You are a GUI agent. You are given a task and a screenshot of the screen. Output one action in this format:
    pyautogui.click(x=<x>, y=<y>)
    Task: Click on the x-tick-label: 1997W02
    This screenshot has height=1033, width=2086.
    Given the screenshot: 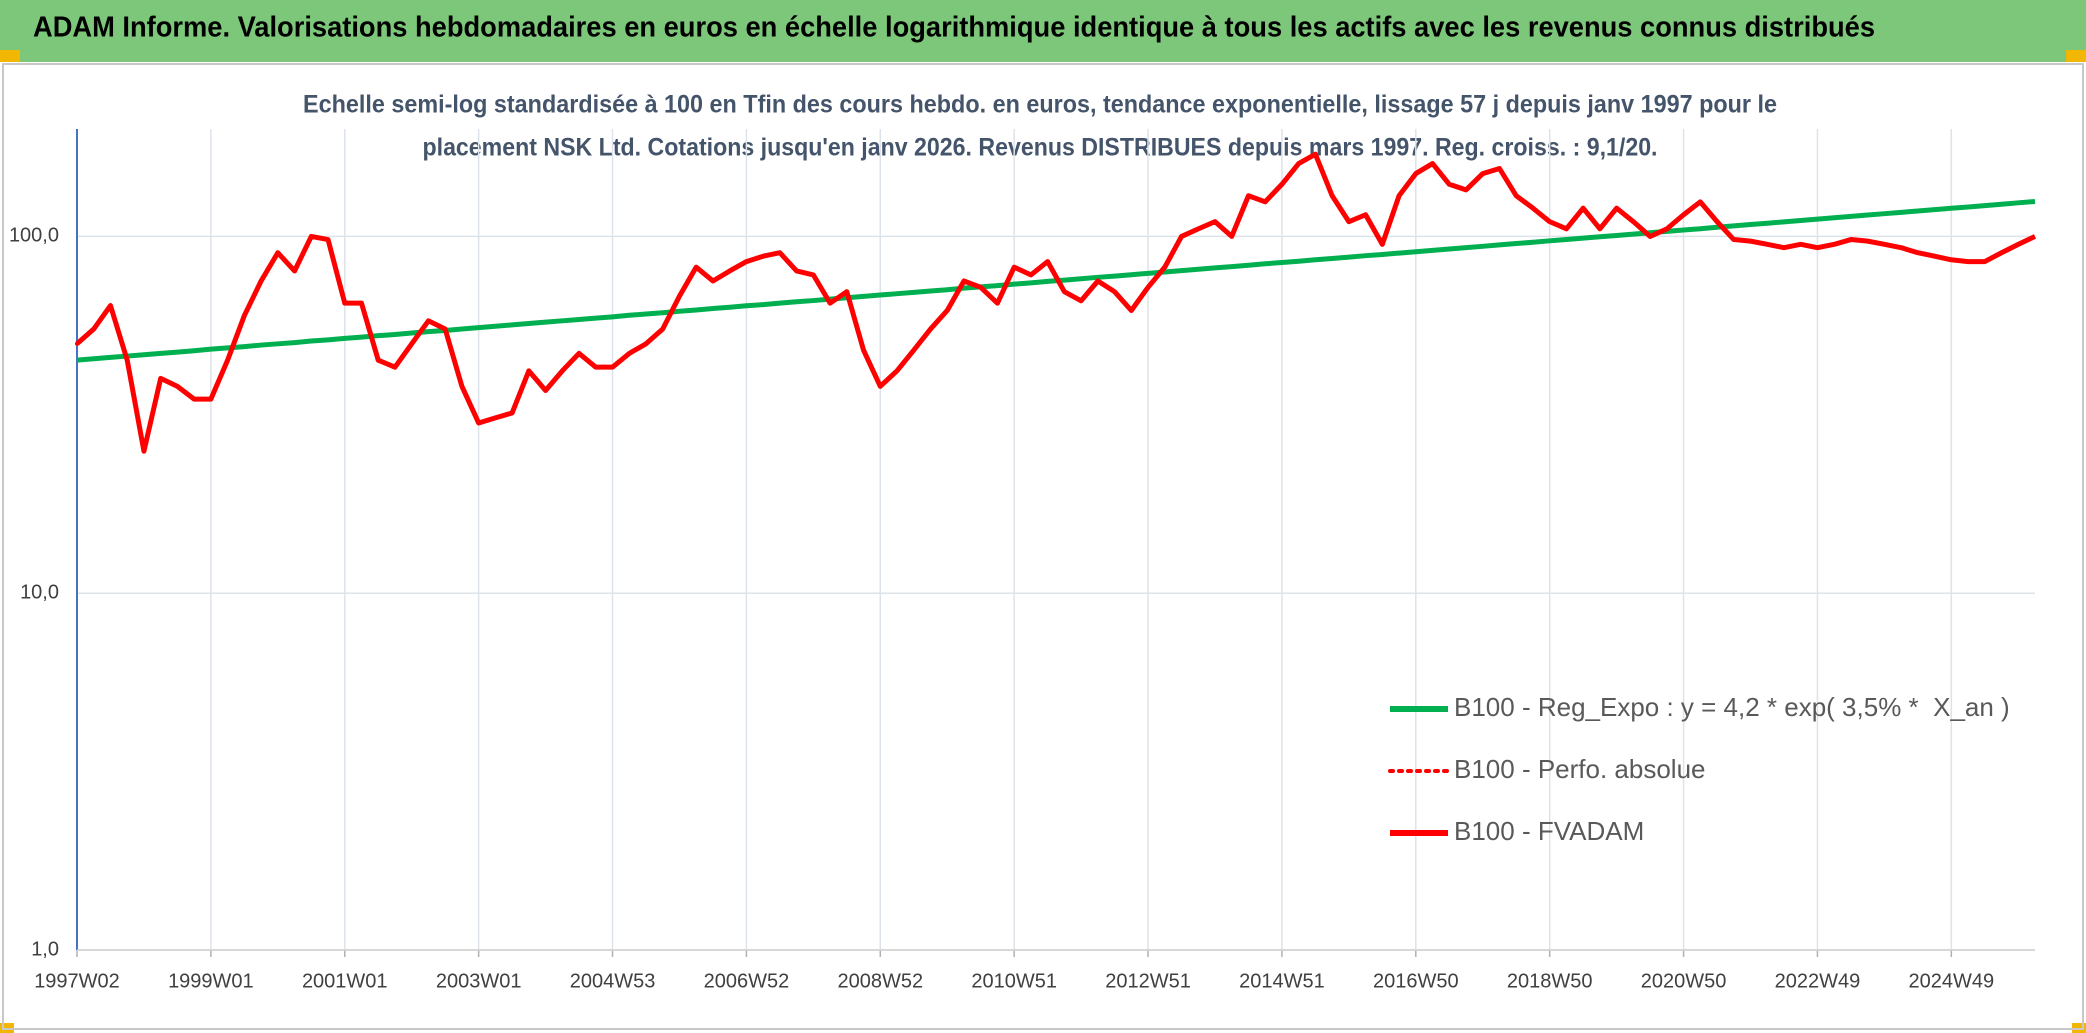 What is the action you would take?
    pyautogui.click(x=77, y=981)
    